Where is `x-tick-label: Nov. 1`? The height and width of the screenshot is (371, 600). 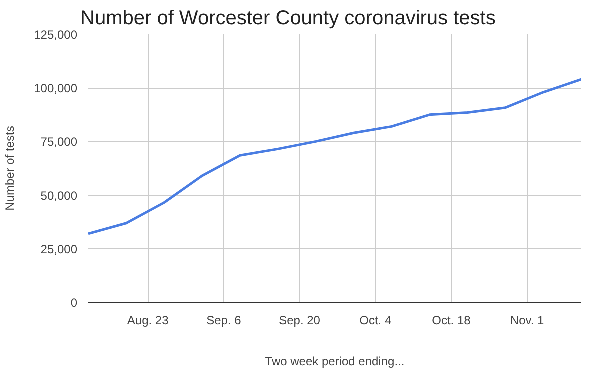 x-tick-label: Nov. 1 is located at coordinates (527, 321).